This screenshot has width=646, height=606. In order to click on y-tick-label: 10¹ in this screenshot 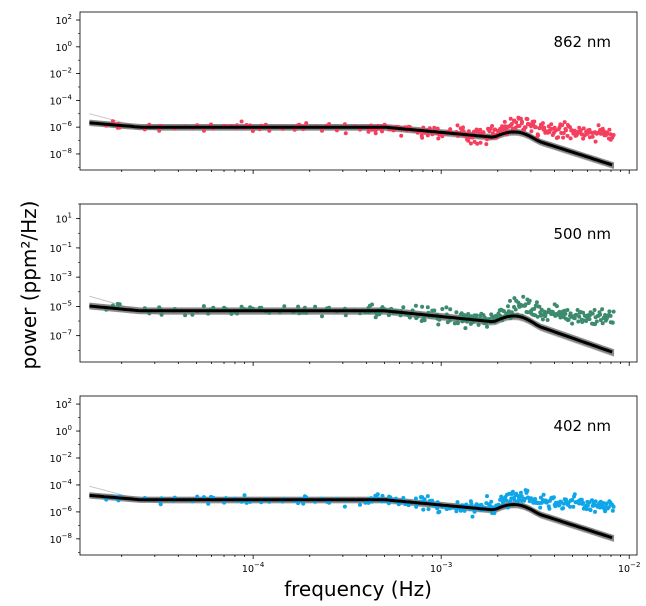, I will do `click(63, 219)`.